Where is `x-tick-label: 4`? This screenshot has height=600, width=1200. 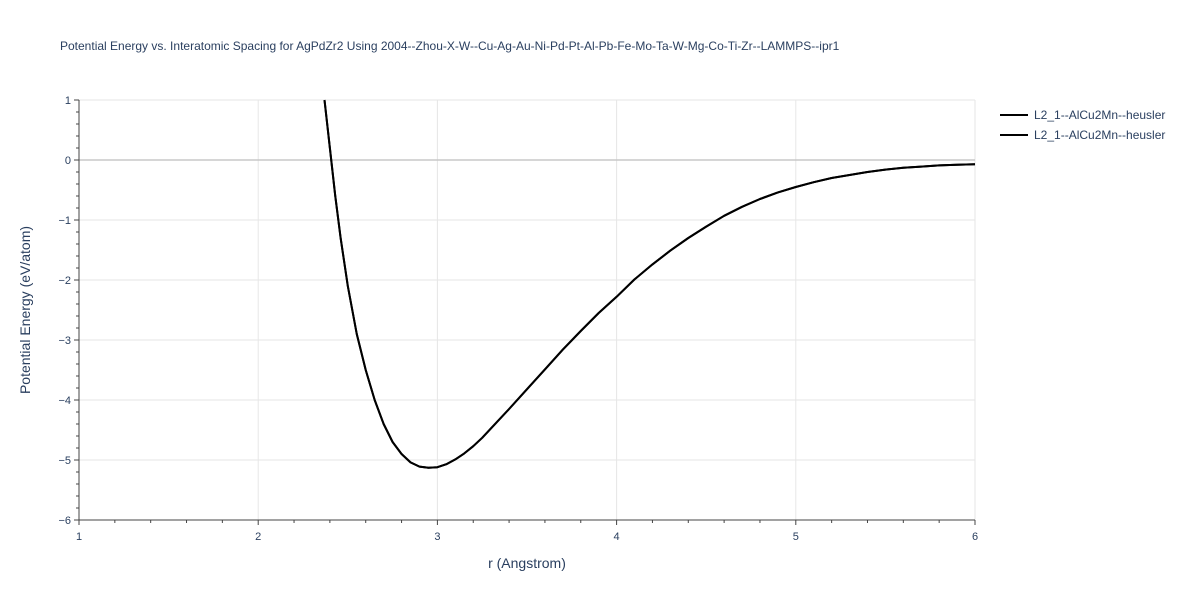 x-tick-label: 4 is located at coordinates (617, 537).